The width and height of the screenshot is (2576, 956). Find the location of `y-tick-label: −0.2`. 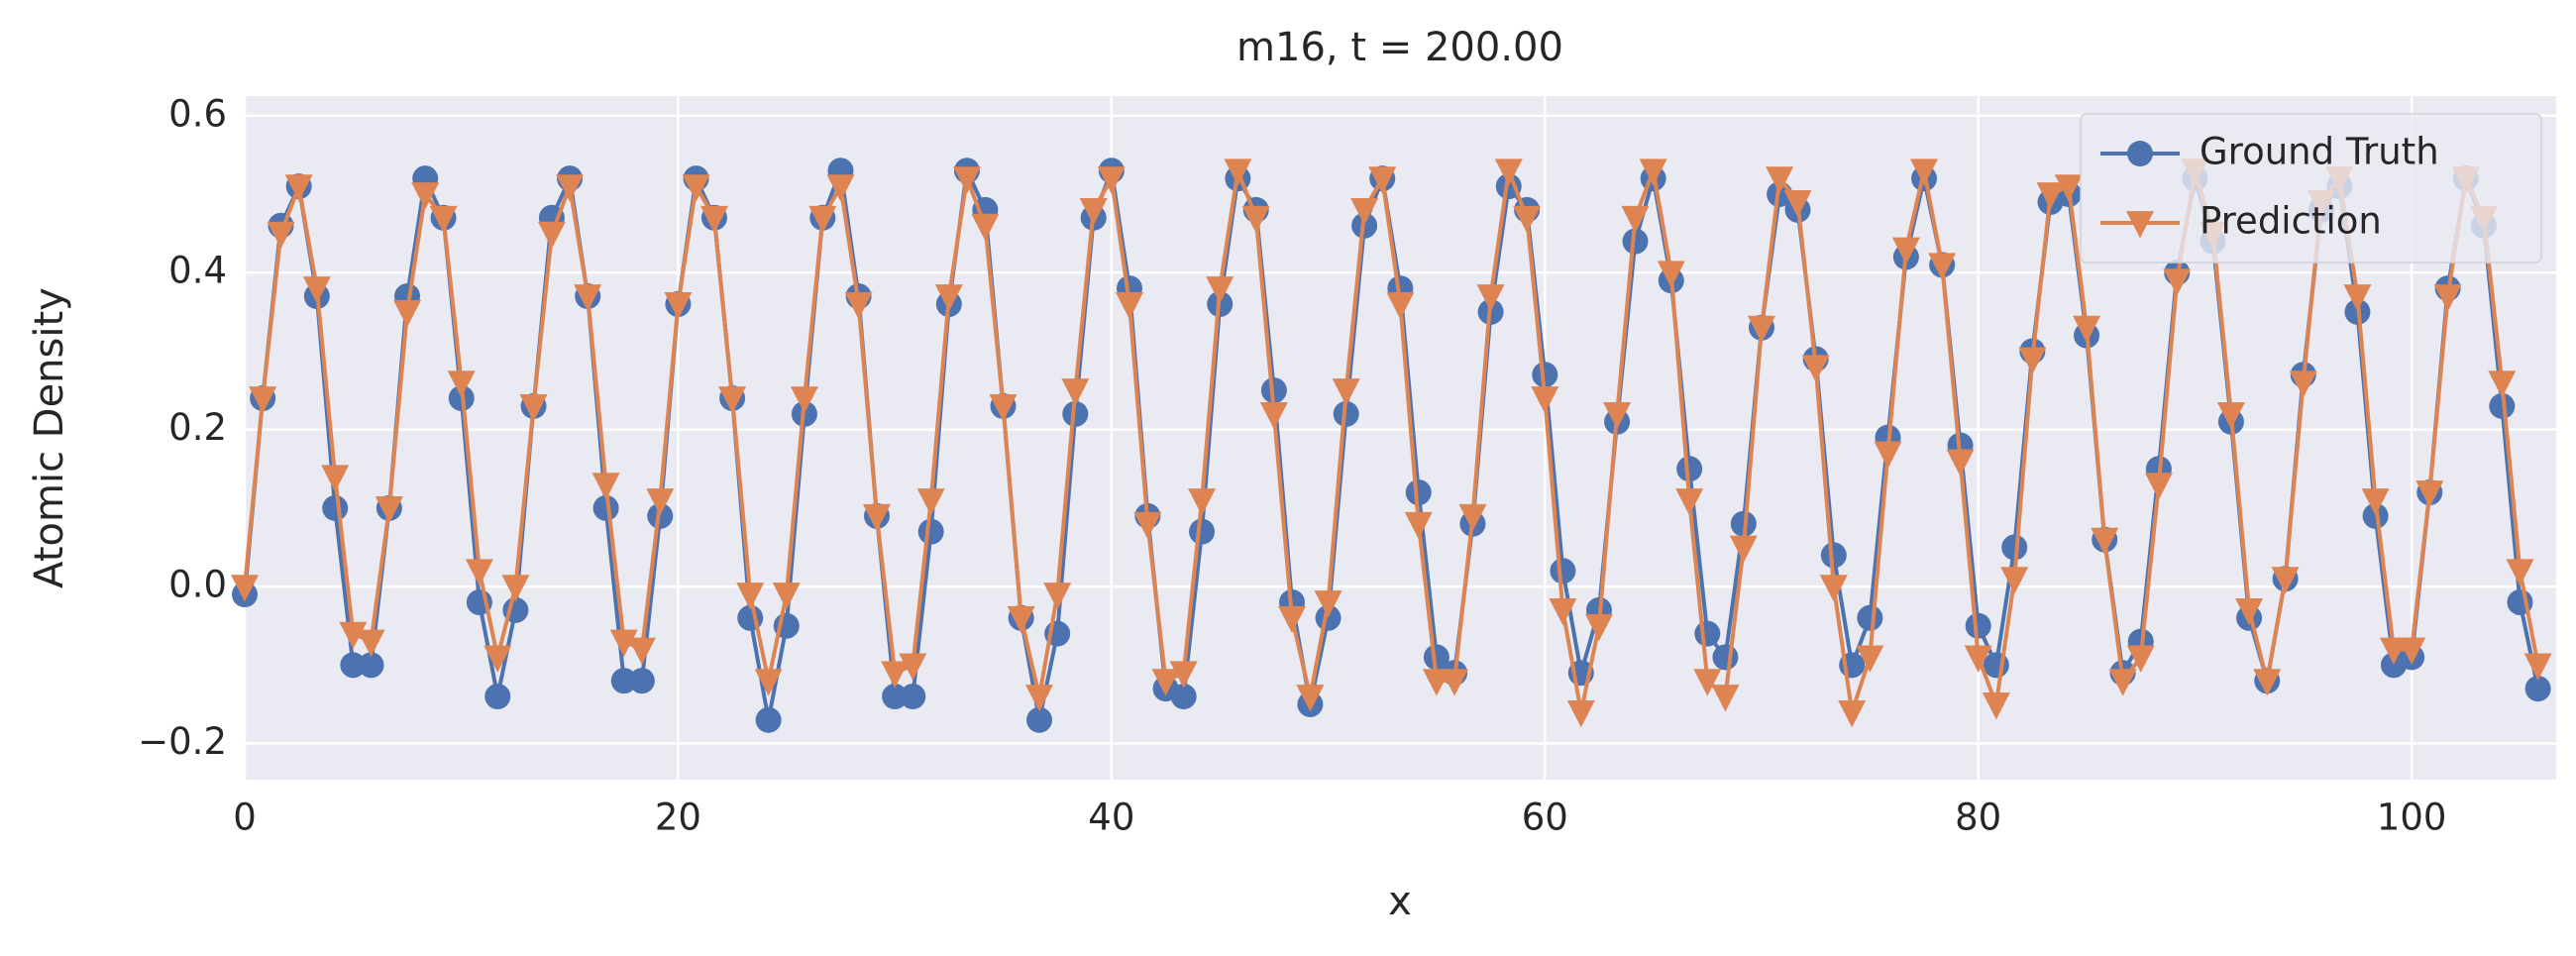

y-tick-label: −0.2 is located at coordinates (182, 741).